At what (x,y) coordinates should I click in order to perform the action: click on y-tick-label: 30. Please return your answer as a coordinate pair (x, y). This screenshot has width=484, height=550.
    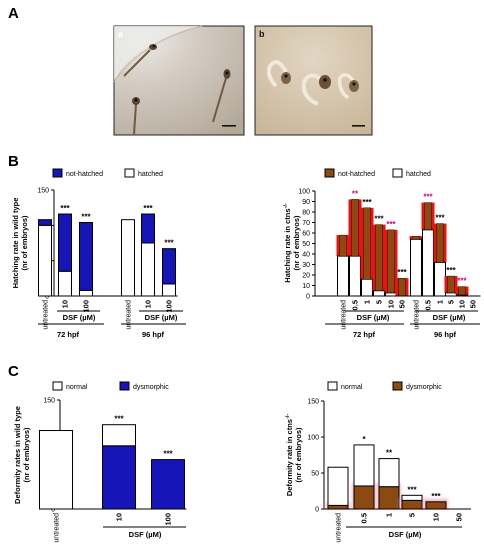
    Looking at the image, I should click on (306, 265).